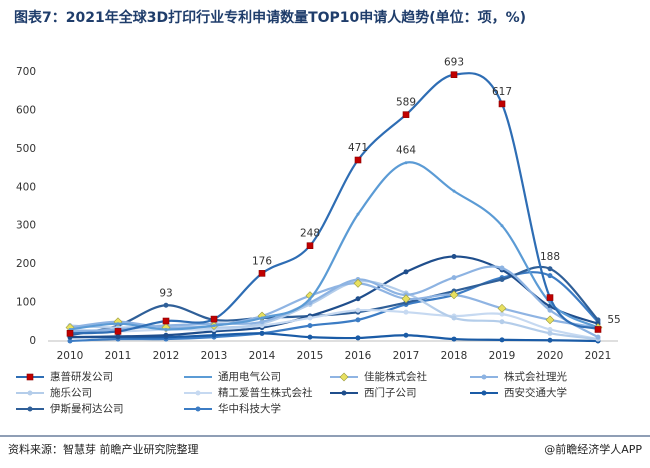  Describe the element at coordinates (454, 63) in the screenshot. I see `data-label: 693` at that location.